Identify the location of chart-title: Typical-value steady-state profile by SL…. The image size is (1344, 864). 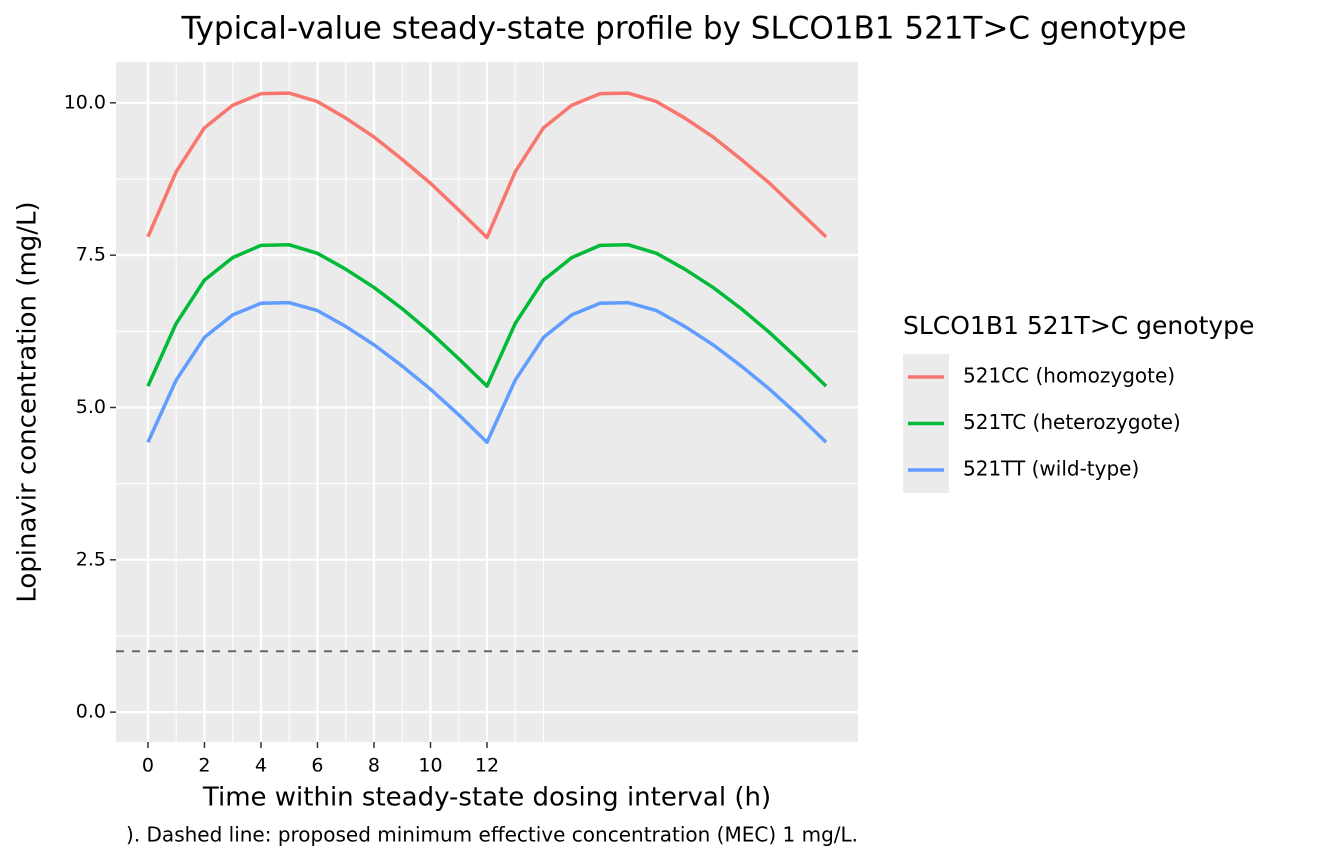
(683, 29).